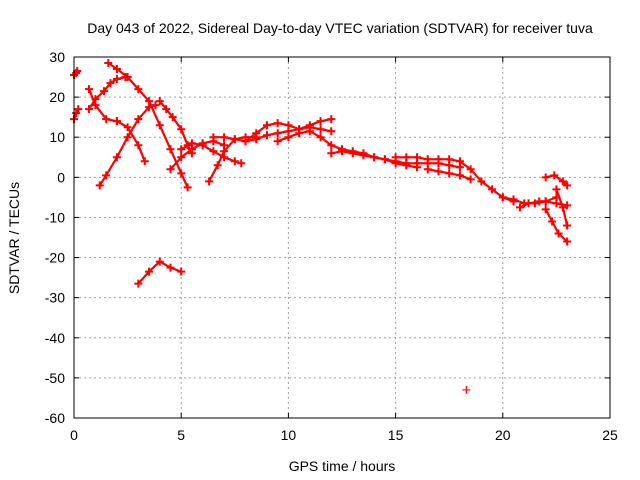 The height and width of the screenshot is (480, 640). Describe the element at coordinates (55, 217) in the screenshot. I see `y-tick-label: -10` at that location.